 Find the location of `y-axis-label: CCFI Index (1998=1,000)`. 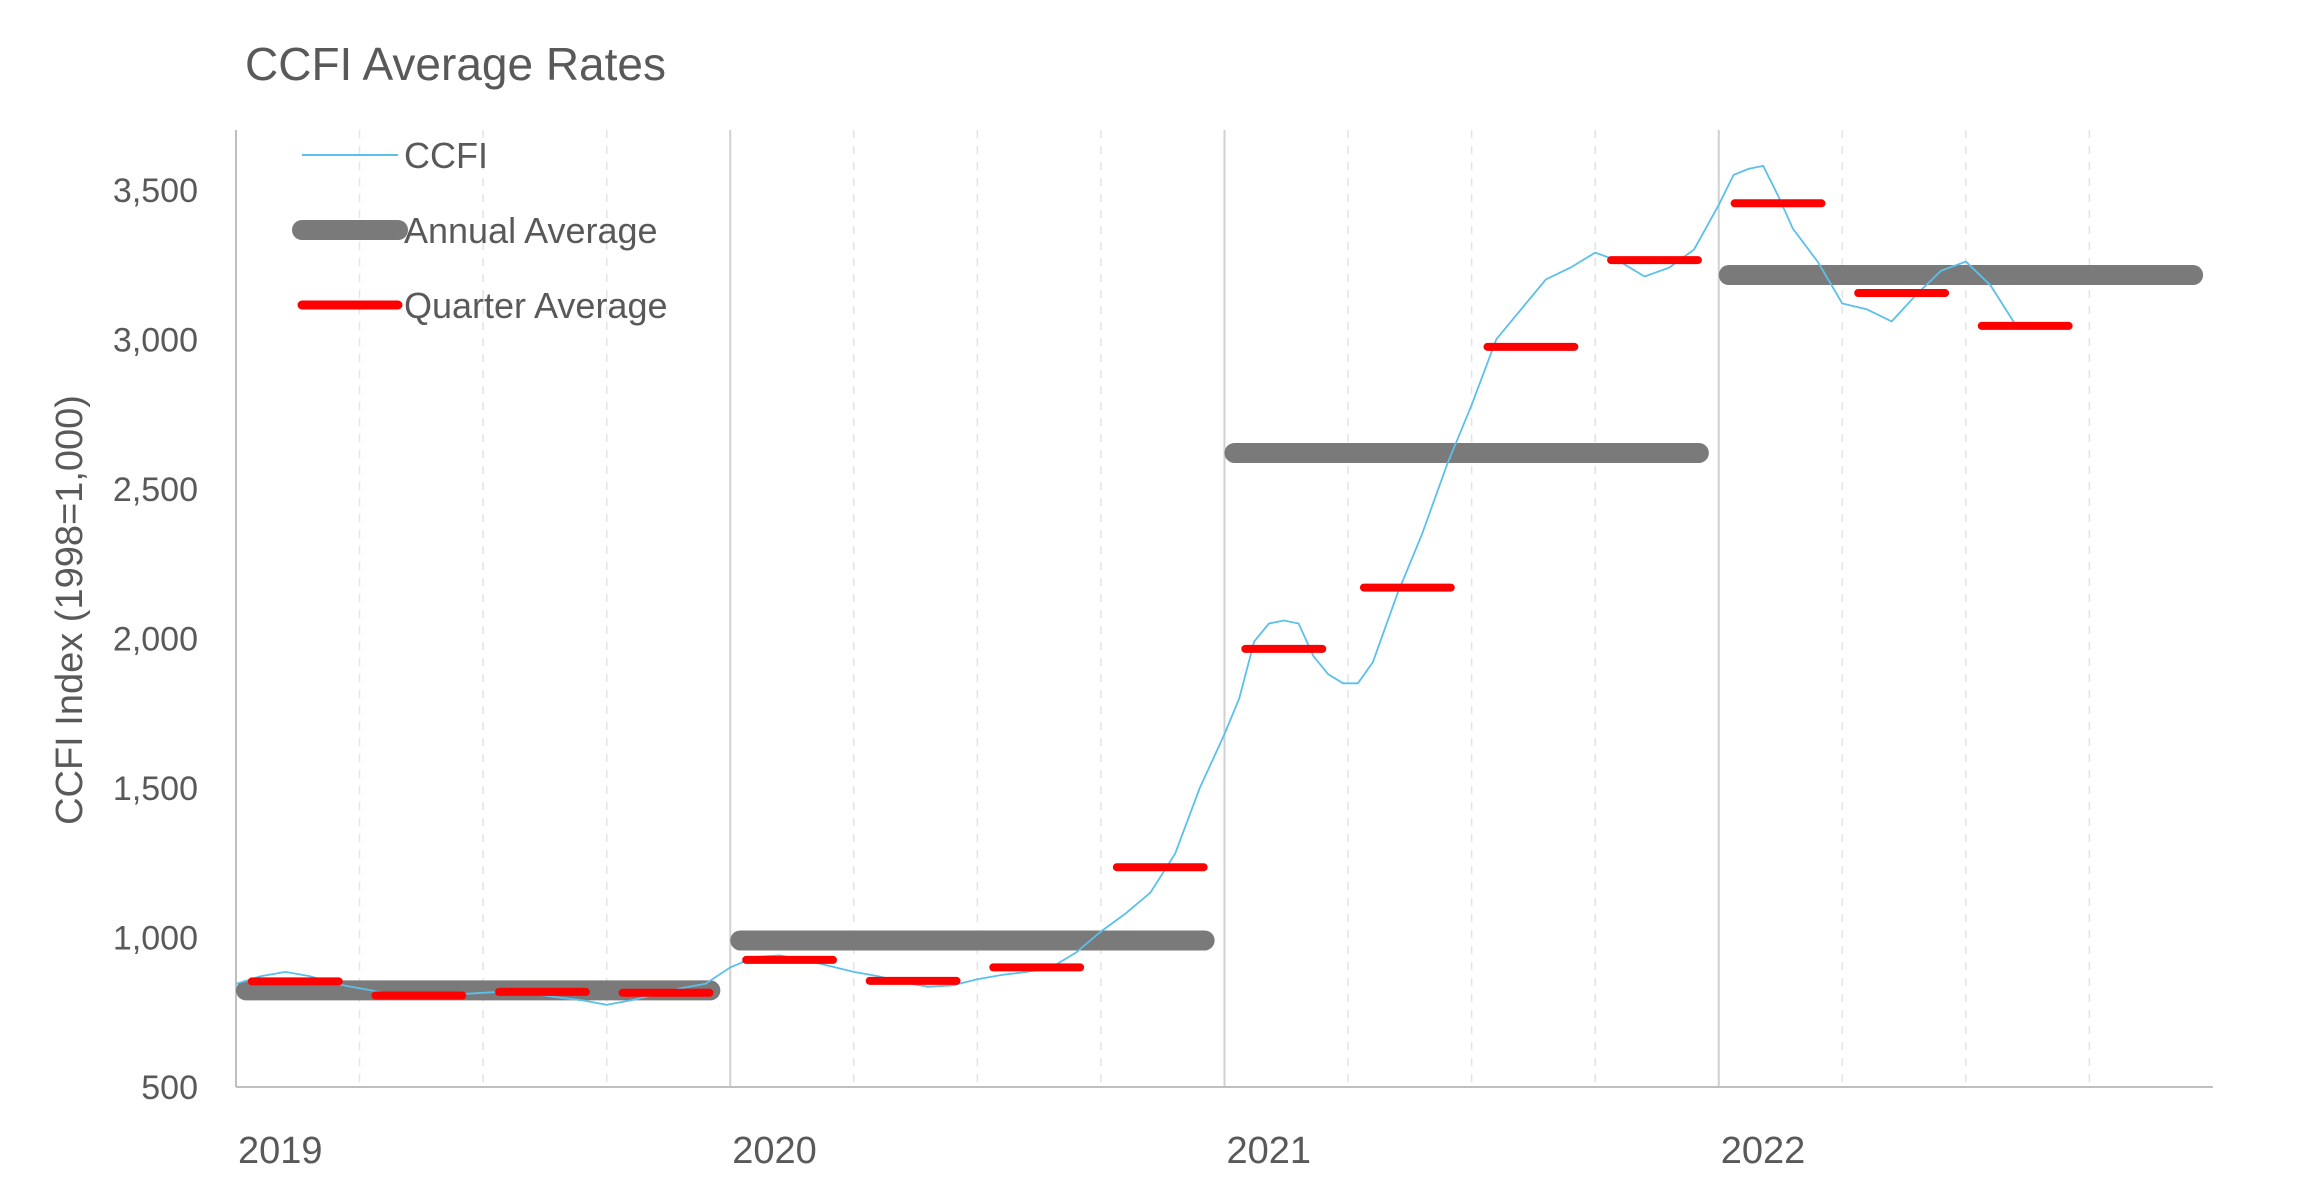

y-axis-label: CCFI Index (1998=1,000) is located at coordinates (70, 610).